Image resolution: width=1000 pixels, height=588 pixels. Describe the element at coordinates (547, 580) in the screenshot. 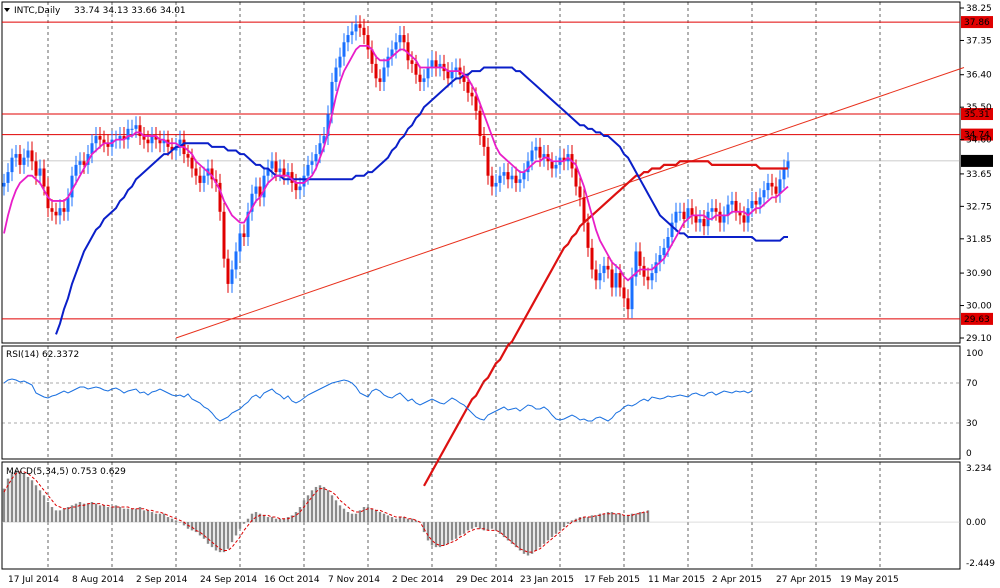

I see `date-tick-label: 23 Jan 2015` at that location.